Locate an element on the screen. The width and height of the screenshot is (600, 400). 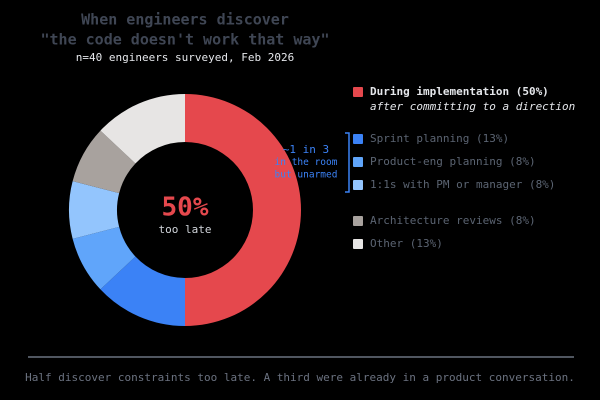
chart-subtitle: n=40 engineers surveyed, Feb 2026 is located at coordinates (185, 57).